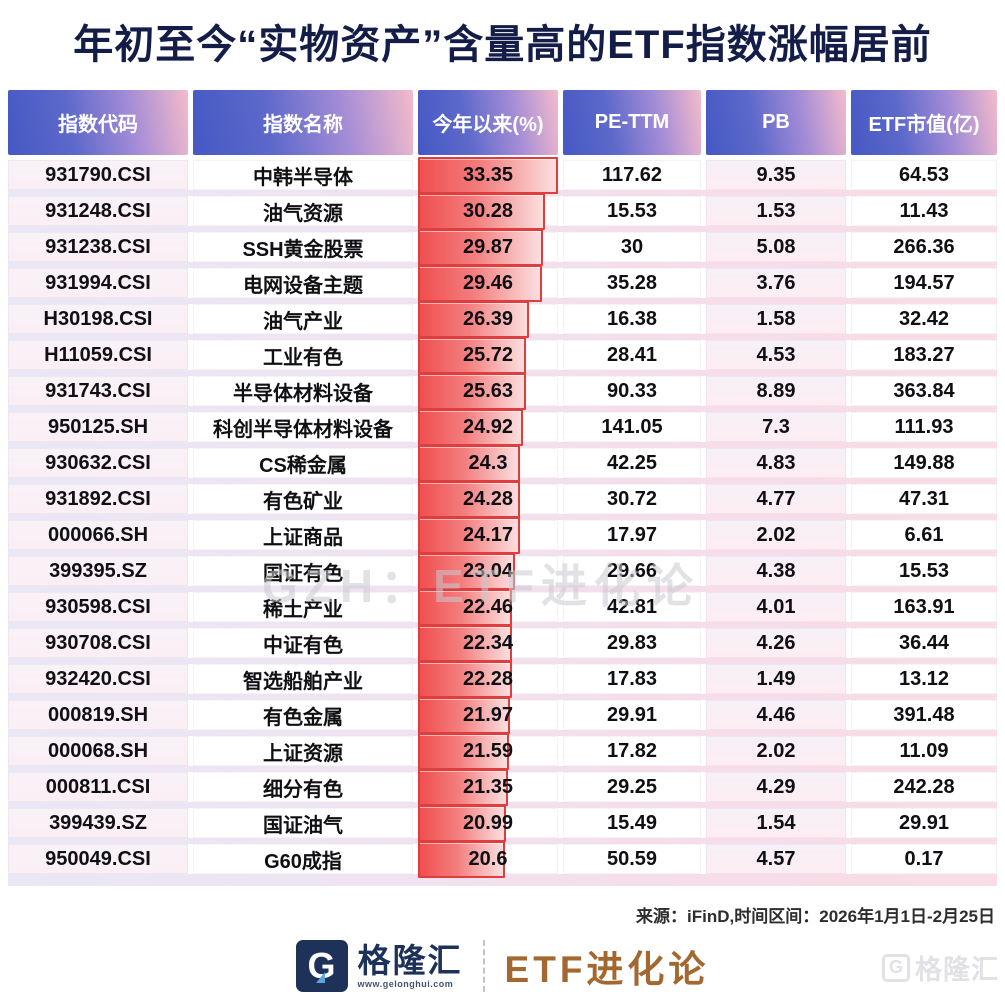  I want to click on cell-etf-mcap: 29.91, so click(924, 823).